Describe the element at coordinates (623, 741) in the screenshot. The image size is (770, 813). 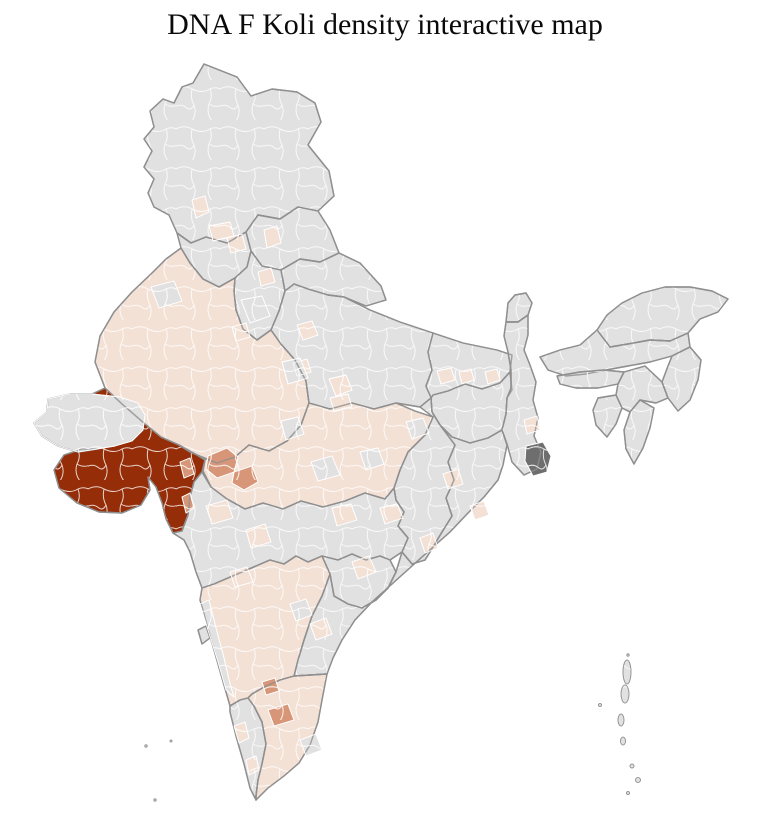
I see `island-little-andaman` at that location.